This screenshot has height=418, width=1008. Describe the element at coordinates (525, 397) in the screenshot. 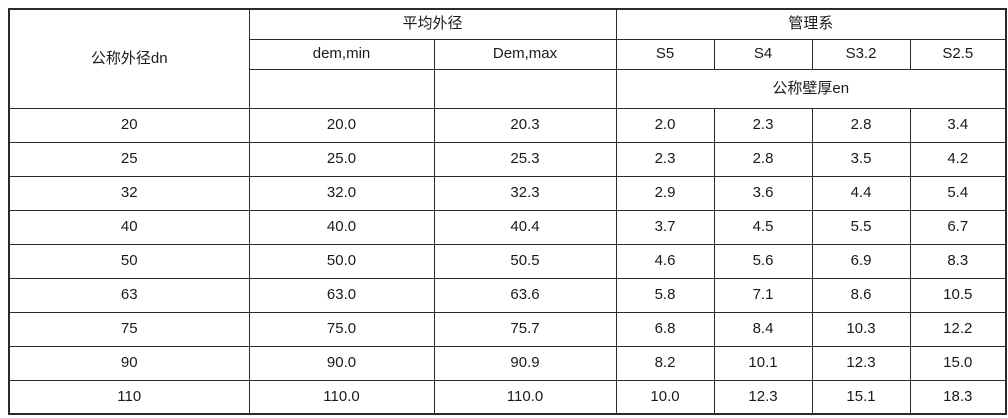

I see `cell-dem-max: 110.0` at that location.